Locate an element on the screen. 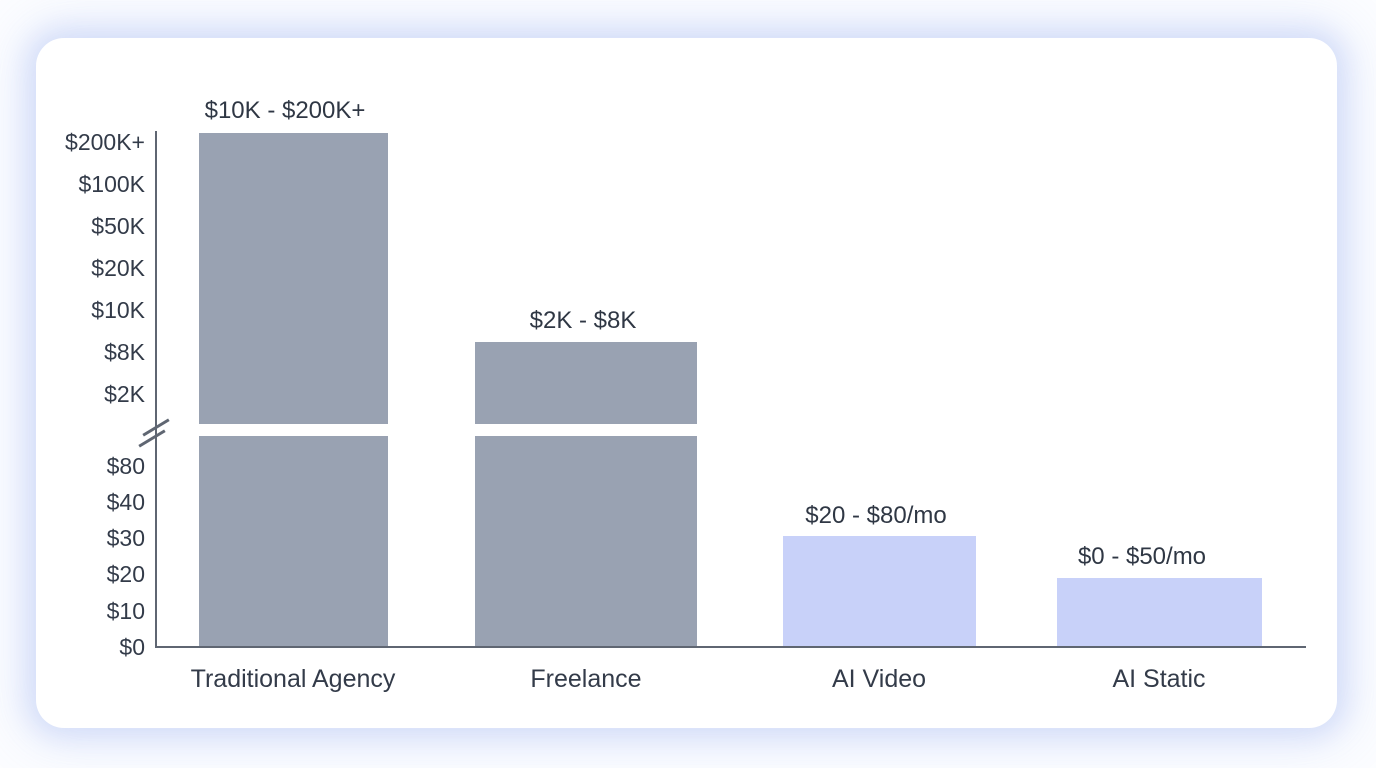  y-tick-label: $40 is located at coordinates (125, 502).